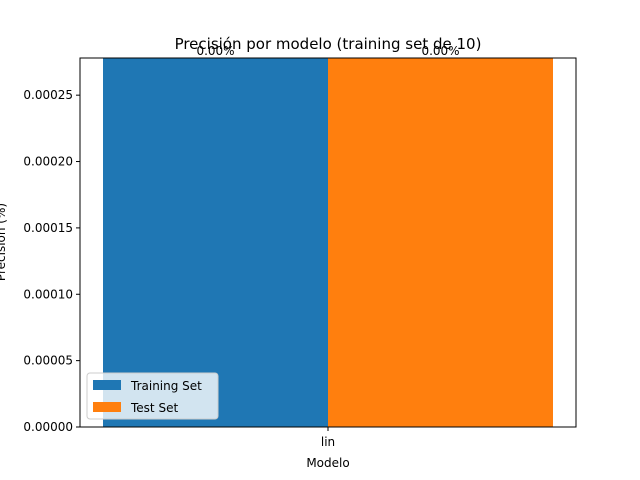  Describe the element at coordinates (327, 463) in the screenshot. I see `x-axis-label: Modelo` at that location.